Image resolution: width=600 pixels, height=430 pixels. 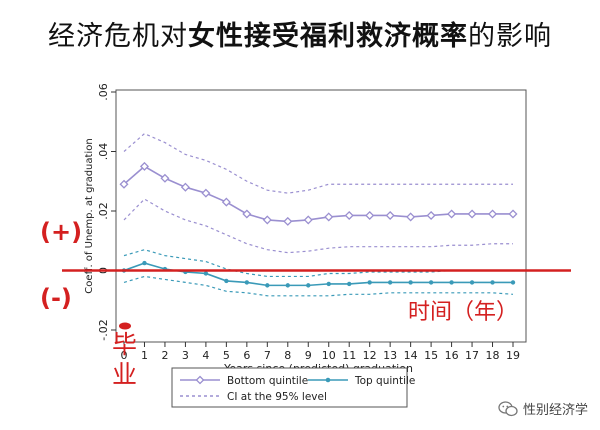 What do you see at coordinates (510, 36) in the screenshot?
I see `title-part-3: 的影响` at bounding box center [510, 36].